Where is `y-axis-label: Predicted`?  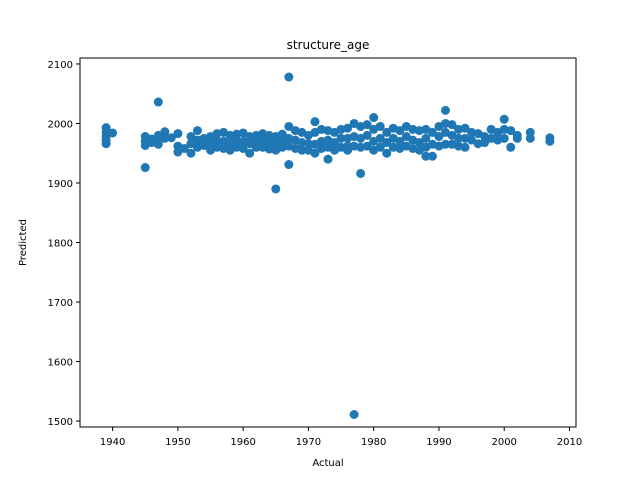
y-axis-label: Predicted is located at coordinates (23, 242).